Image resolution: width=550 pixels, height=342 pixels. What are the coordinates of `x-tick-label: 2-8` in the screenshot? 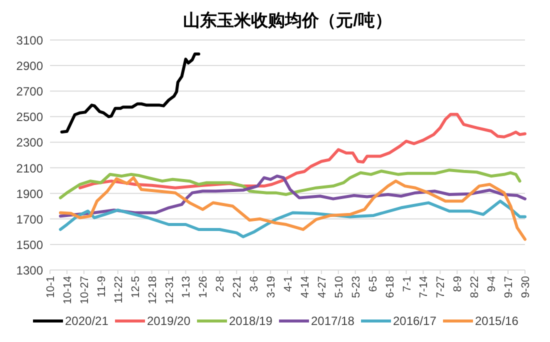 It's located at (220, 284).